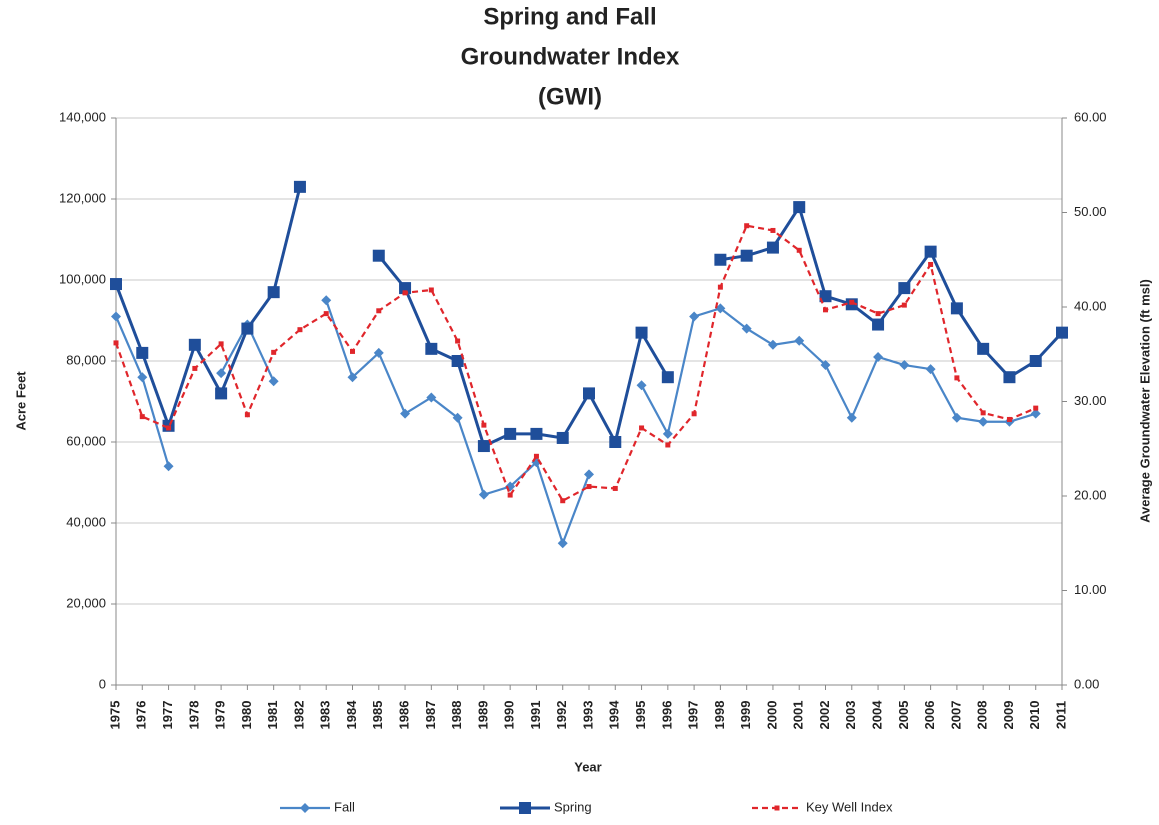  What do you see at coordinates (1090, 211) in the screenshot?
I see `y2-tick-label: 50.00` at bounding box center [1090, 211].